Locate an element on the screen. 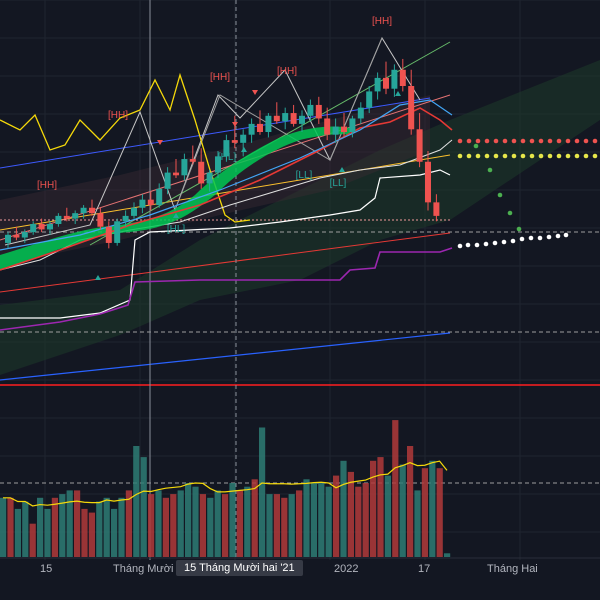  trend-line-blue is located at coordinates (225, 356).